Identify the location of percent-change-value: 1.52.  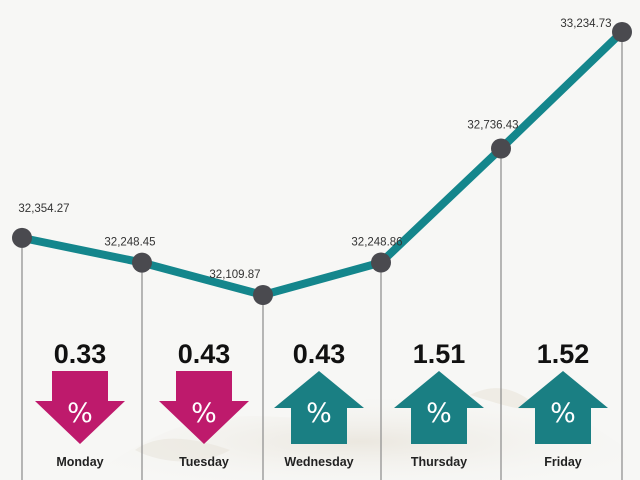
(563, 354).